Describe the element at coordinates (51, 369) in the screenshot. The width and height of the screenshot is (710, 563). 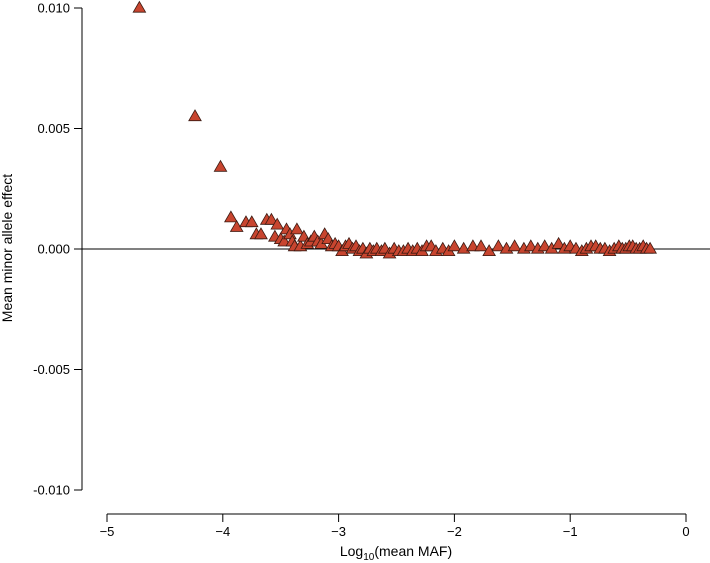
I see `y-tick-label: -0.005` at that location.